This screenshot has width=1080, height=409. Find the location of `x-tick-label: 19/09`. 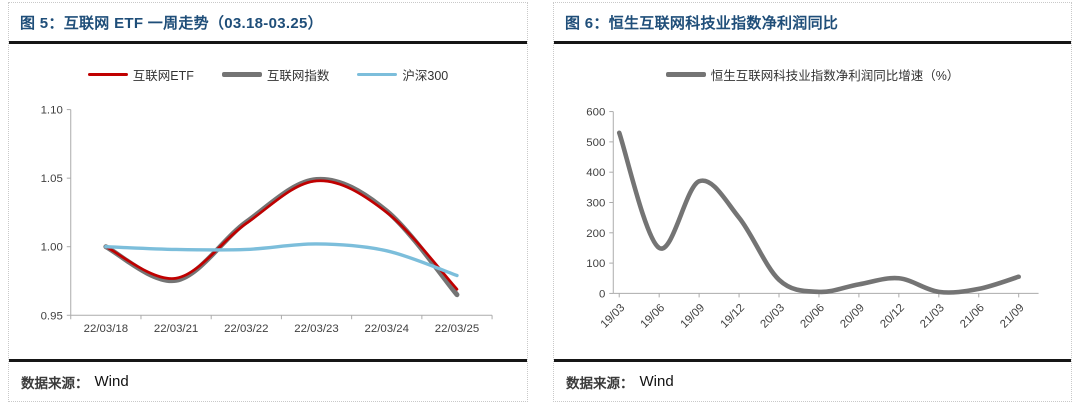

x-tick-label: 19/09 is located at coordinates (693, 316).